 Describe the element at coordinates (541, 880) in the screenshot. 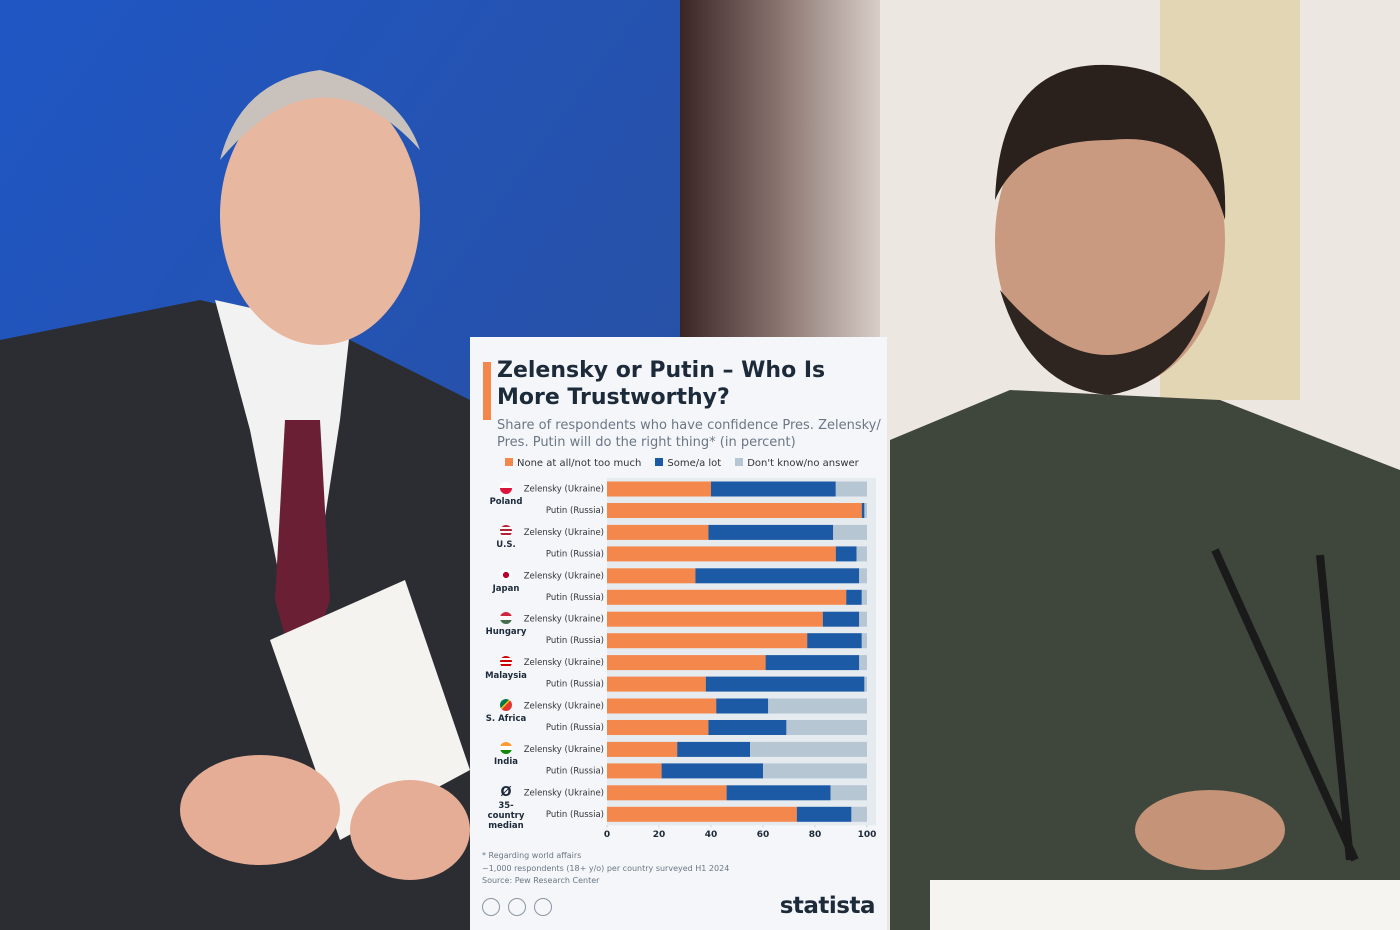

I see `footnote: Source: Pew Research Center` at that location.